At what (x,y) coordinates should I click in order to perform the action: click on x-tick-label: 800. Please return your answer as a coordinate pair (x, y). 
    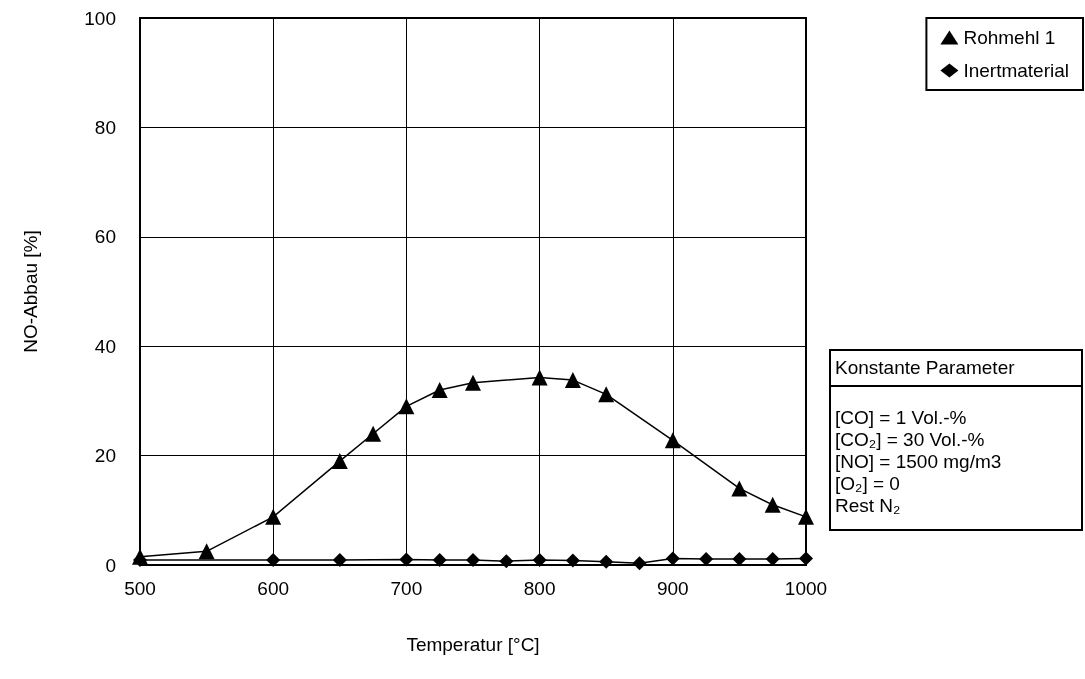
    Looking at the image, I should click on (539, 588).